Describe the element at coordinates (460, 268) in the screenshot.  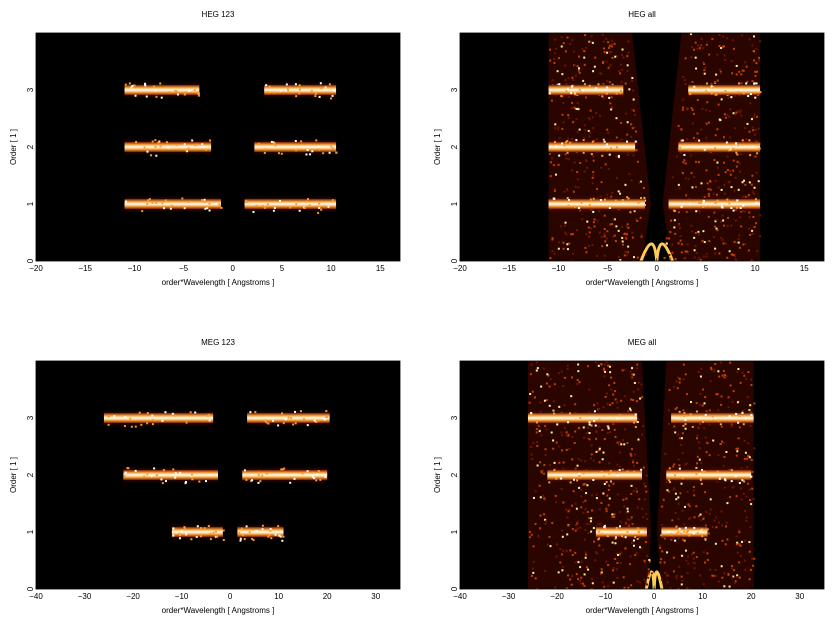
I see `x-tick-label: −20` at that location.